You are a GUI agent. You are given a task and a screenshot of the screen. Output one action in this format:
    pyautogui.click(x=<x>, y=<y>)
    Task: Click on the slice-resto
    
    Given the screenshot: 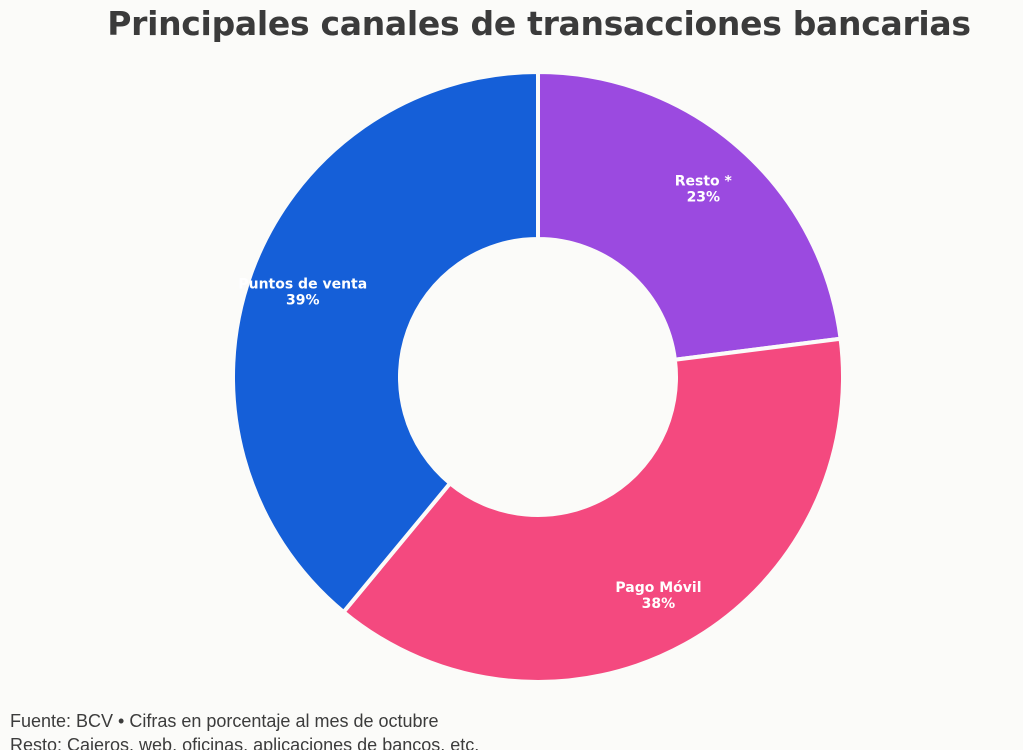 What is the action you would take?
    pyautogui.click(x=689, y=216)
    